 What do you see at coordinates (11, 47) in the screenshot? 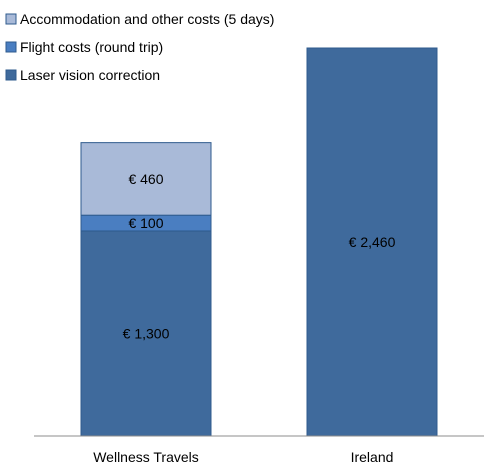
I see `legend-swatch-flight-costs-round-trip` at bounding box center [11, 47].